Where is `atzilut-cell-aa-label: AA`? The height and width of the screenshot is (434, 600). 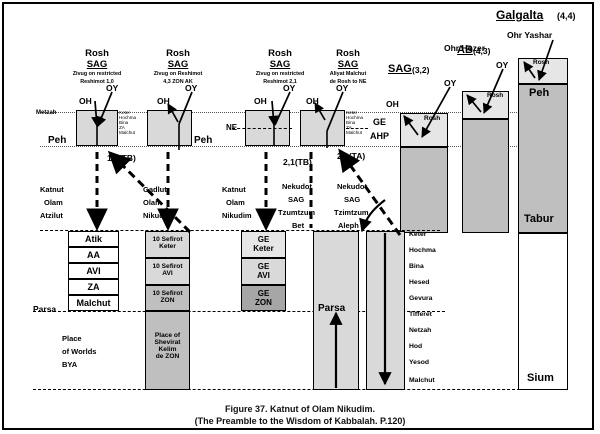 atzilut-cell-aa-label: AA is located at coordinates (93, 255).